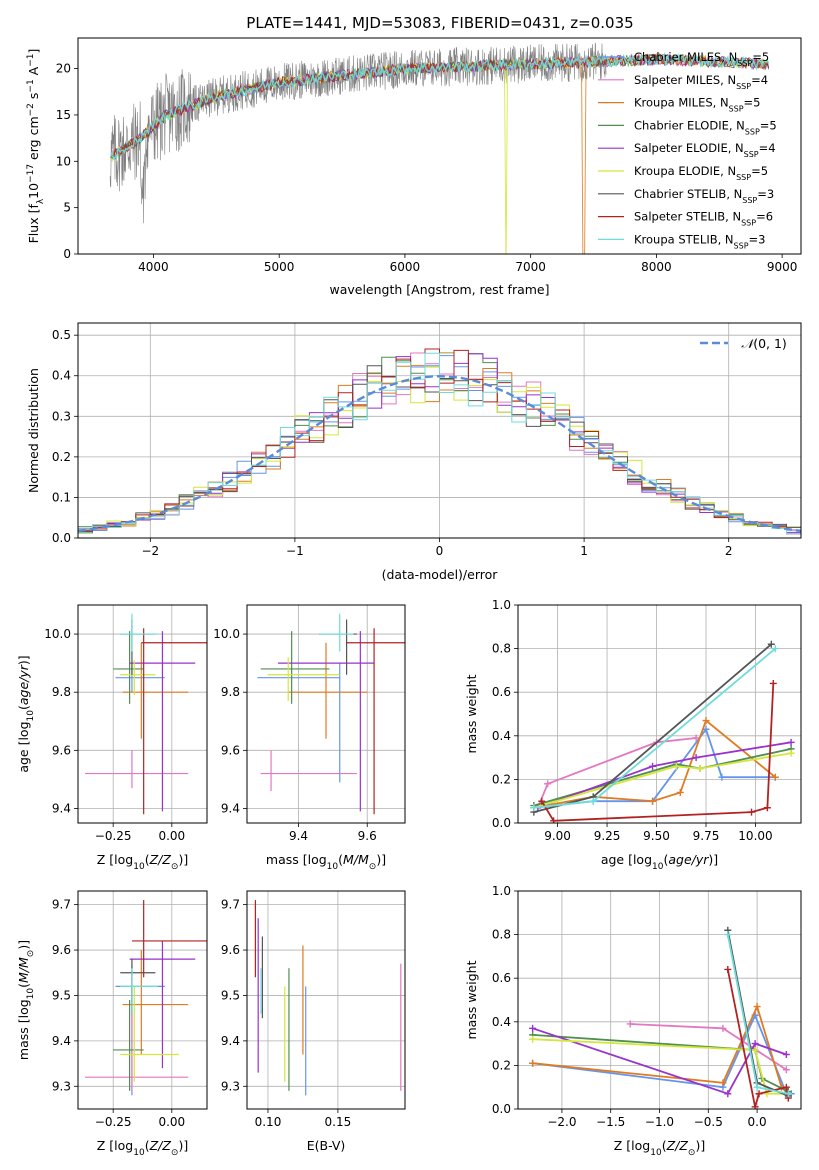 The height and width of the screenshot is (1170, 819). Describe the element at coordinates (230, 1086) in the screenshot. I see `y-tick-label: 9.3` at that location.